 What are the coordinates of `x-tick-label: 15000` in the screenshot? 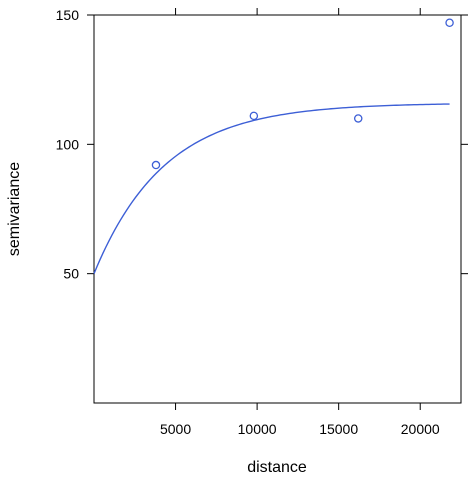 It's located at (338, 429).